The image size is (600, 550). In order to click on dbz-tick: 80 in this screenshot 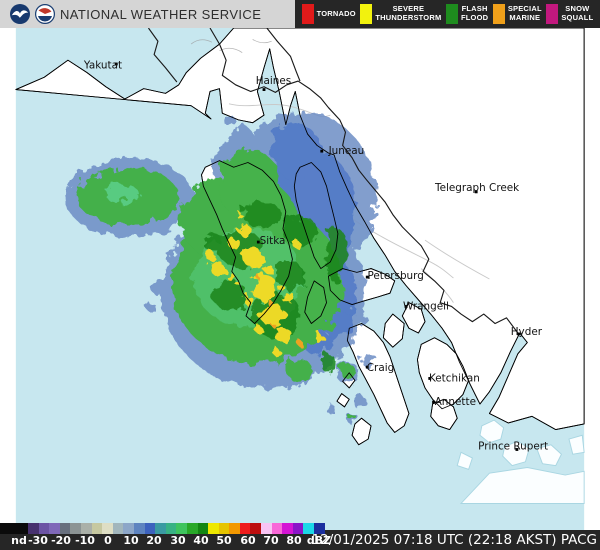, I will do `click(294, 540)`.